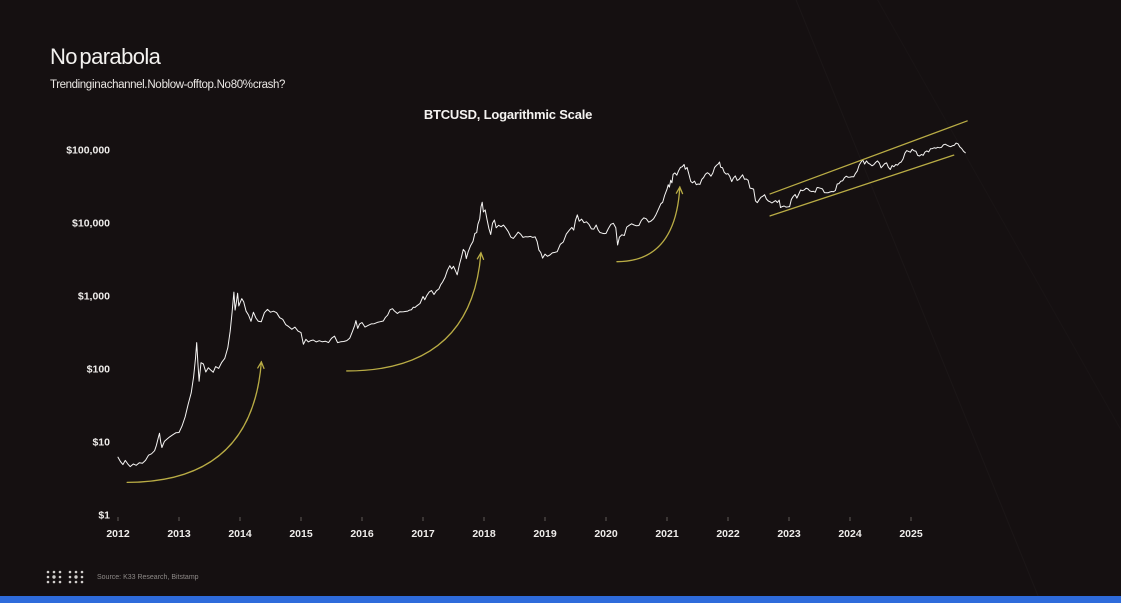 This screenshot has width=1121, height=603. I want to click on x-axis-label: 2022, so click(728, 534).